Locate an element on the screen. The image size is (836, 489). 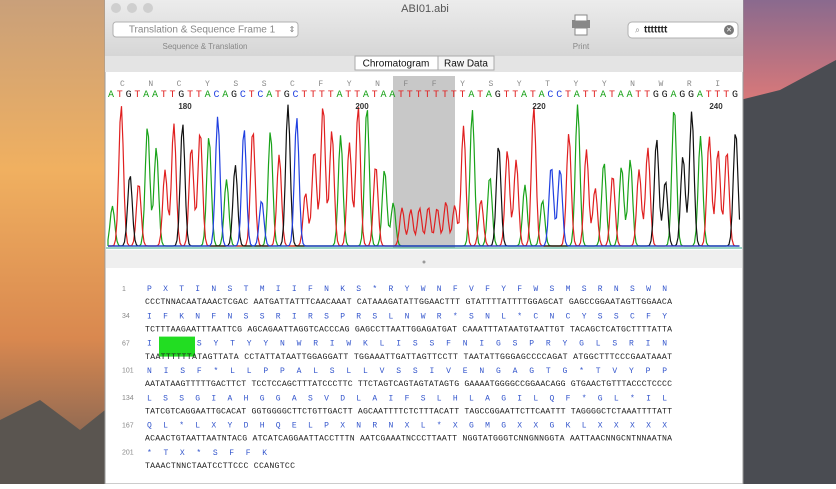
frame-select-label: Translation & Sequence Frame 1 is located at coordinates (202, 30).